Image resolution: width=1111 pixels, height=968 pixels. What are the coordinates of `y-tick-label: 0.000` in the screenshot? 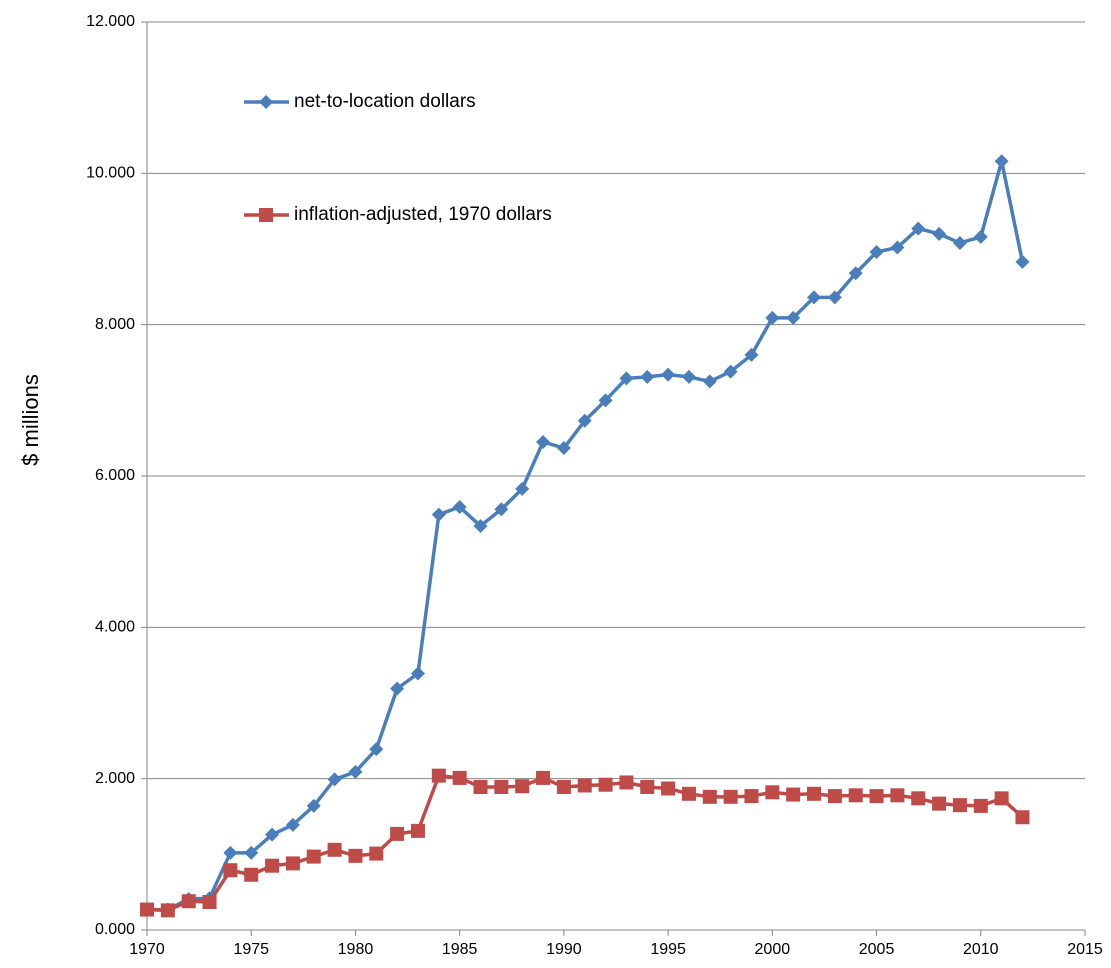 It's located at (115, 929).